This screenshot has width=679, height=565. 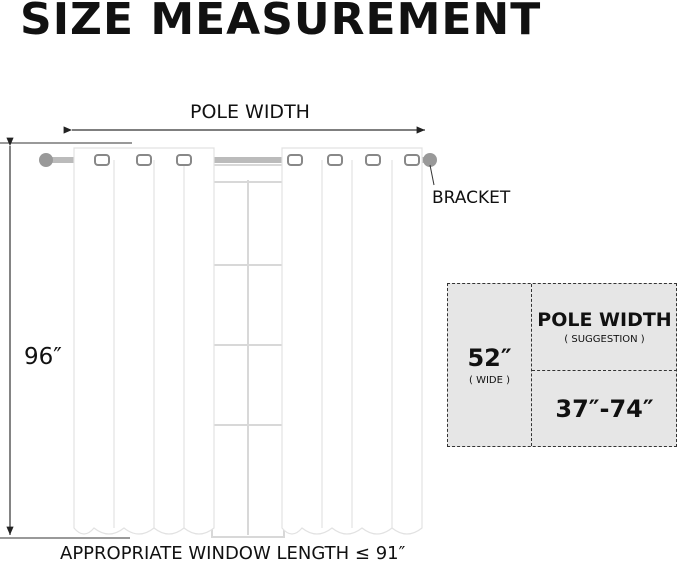 What do you see at coordinates (471, 198) in the screenshot?
I see `bracket-label: BRACKET` at bounding box center [471, 198].